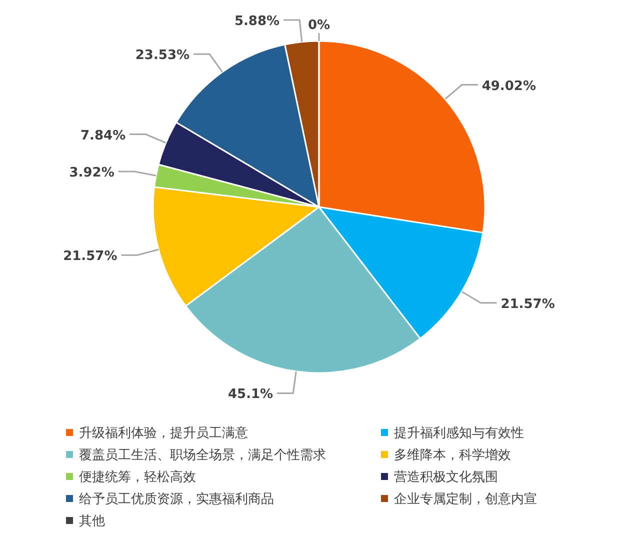 Image resolution: width=642 pixels, height=534 pixels. Describe the element at coordinates (251, 394) in the screenshot. I see `data-label: 45.1%` at that location.